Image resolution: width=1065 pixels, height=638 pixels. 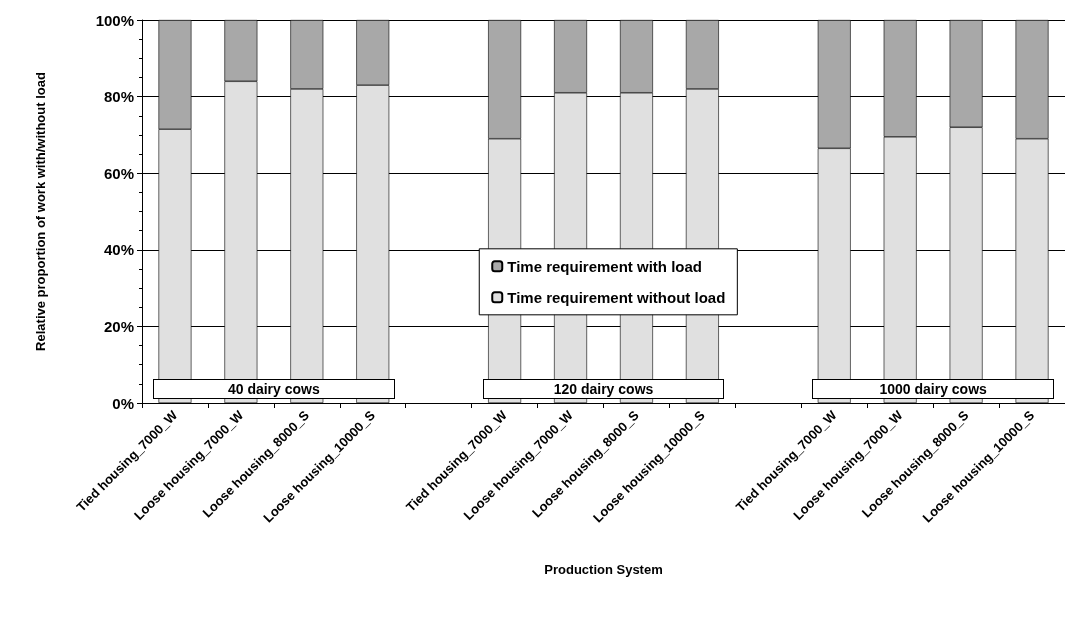 I want to click on y-tick-label: 100%, so click(x=114, y=20).